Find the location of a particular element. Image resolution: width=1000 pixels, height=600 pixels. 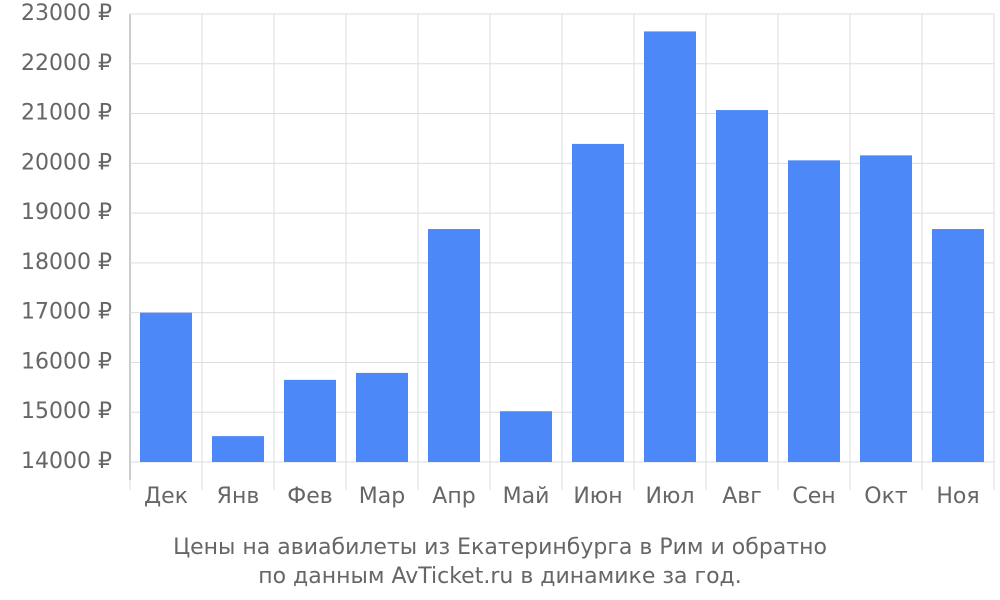

chart-subtitle: по данным AvTicket.ru в динамике за год. is located at coordinates (500, 576).